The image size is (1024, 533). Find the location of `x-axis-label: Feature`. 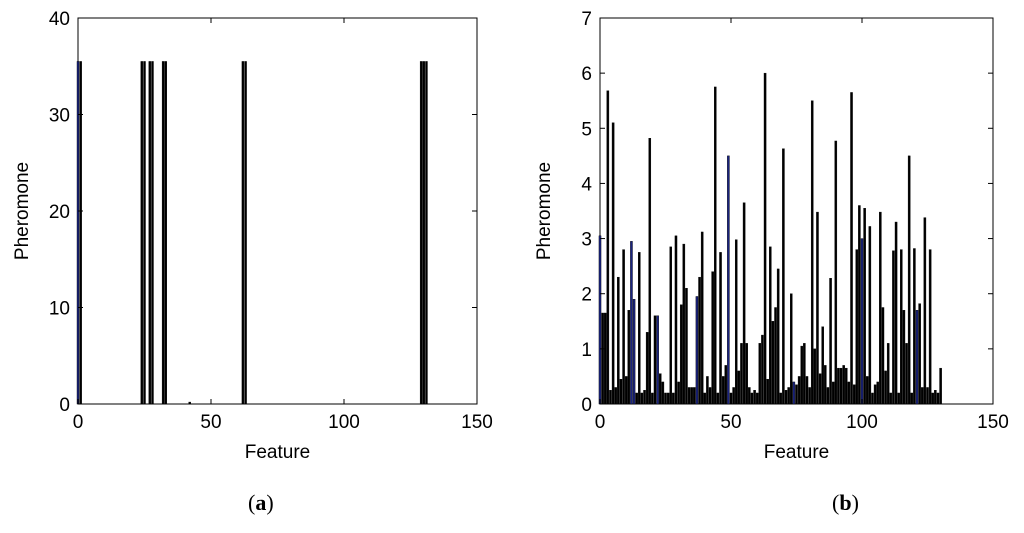

x-axis-label: Feature is located at coordinates (277, 452).